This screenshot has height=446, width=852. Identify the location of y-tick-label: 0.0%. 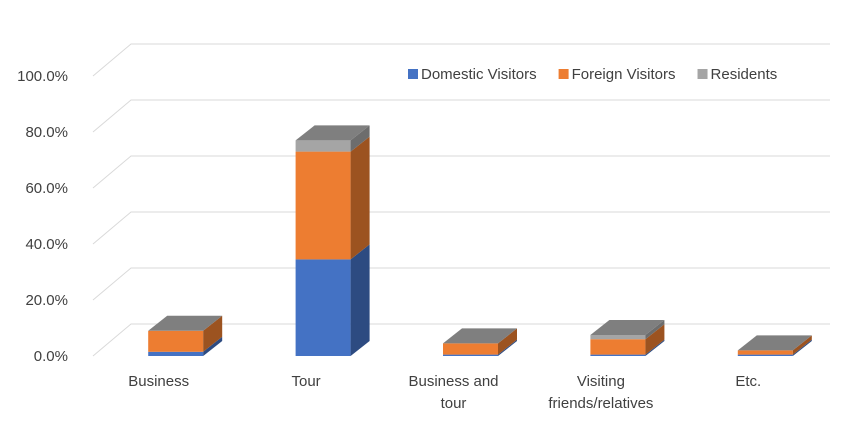
(51, 356).